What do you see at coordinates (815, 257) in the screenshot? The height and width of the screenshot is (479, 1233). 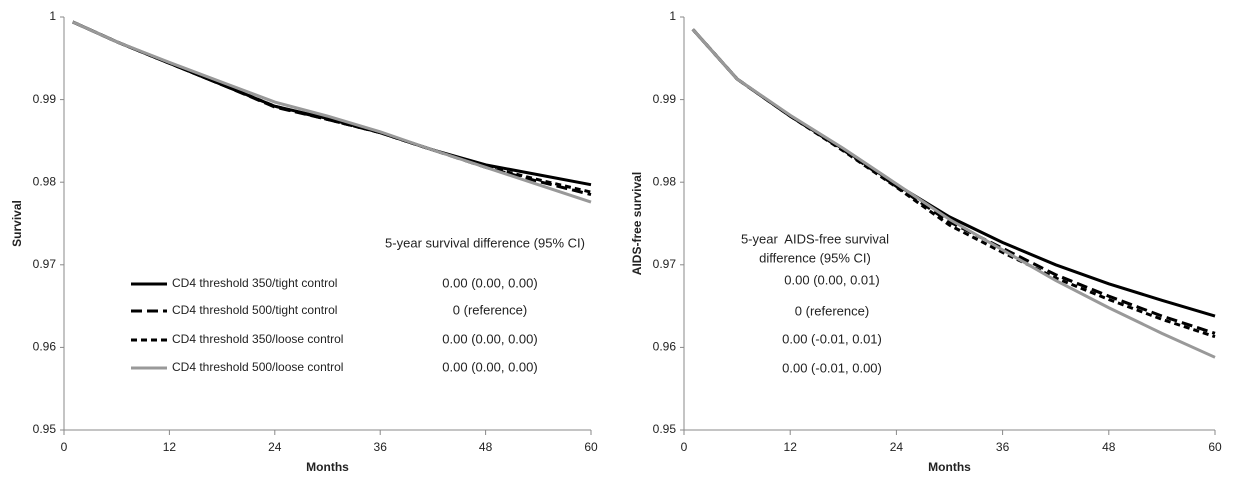 I see `annotation-title: difference (95% CI)` at bounding box center [815, 257].